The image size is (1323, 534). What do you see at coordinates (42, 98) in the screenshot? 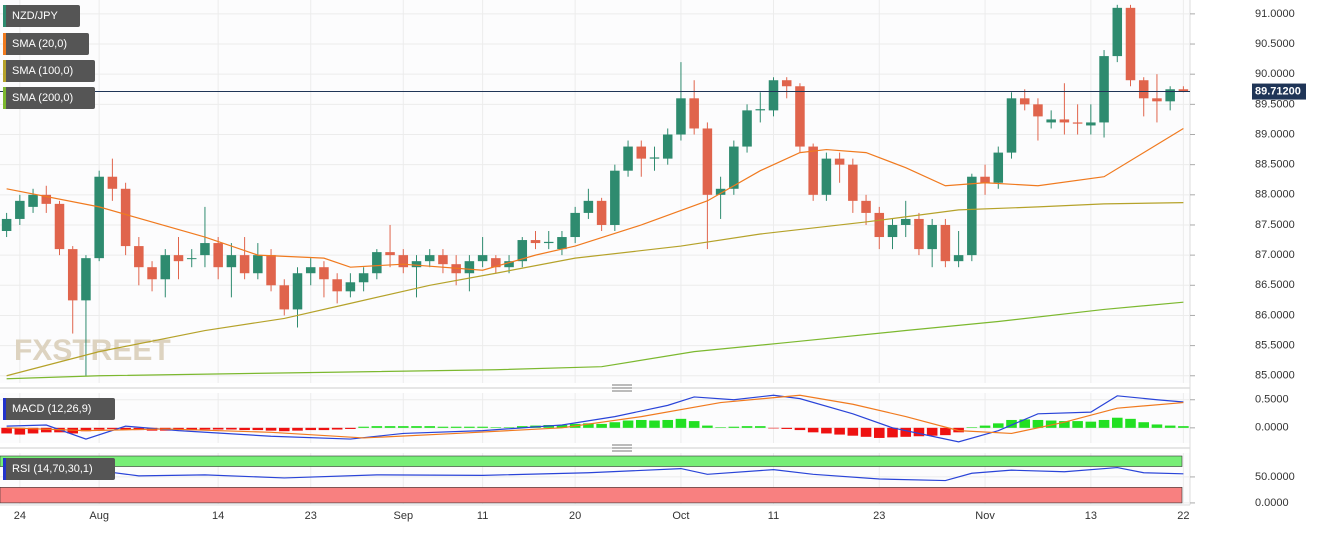
I see `legend-label: SMA (200,0)` at bounding box center [42, 98].